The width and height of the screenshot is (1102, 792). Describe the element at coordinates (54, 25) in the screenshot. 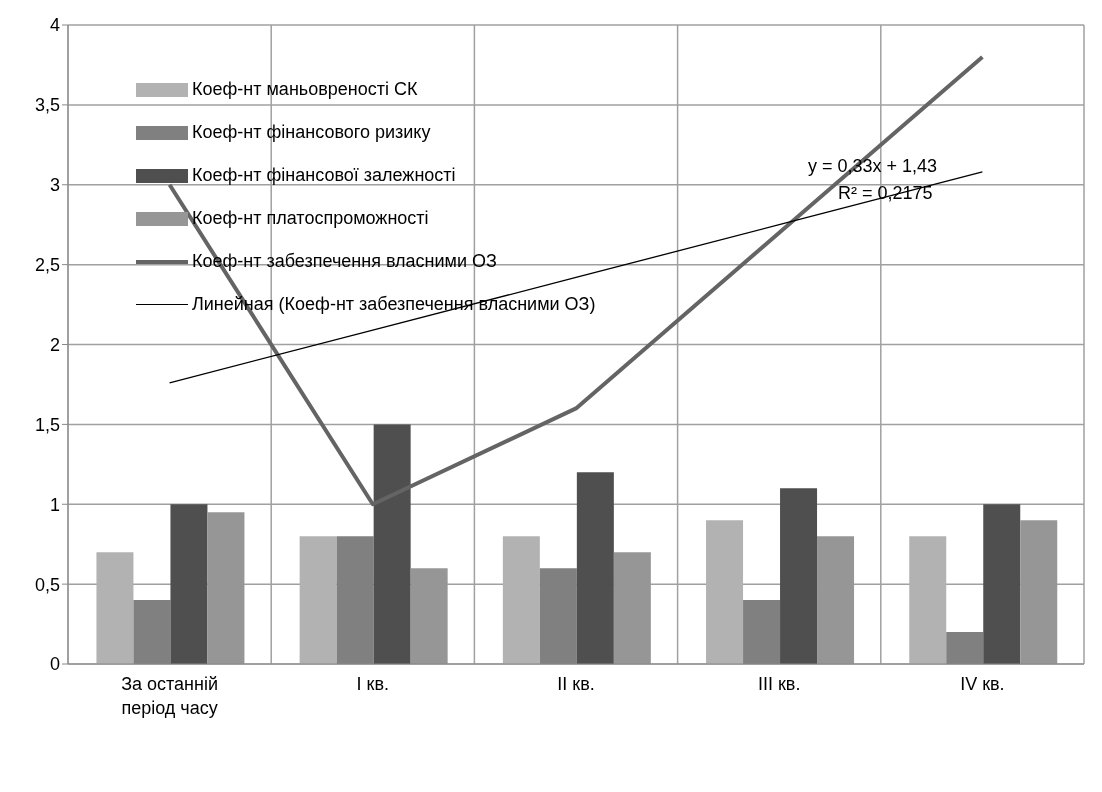

I see `y-tick-label: 4` at that location.